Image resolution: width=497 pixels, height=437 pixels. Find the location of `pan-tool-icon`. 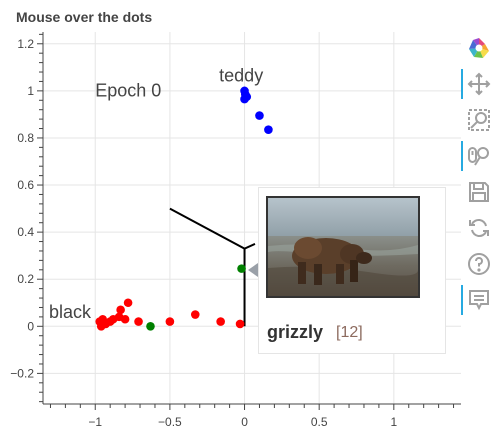

pan-tool-icon is located at coordinates (479, 84).